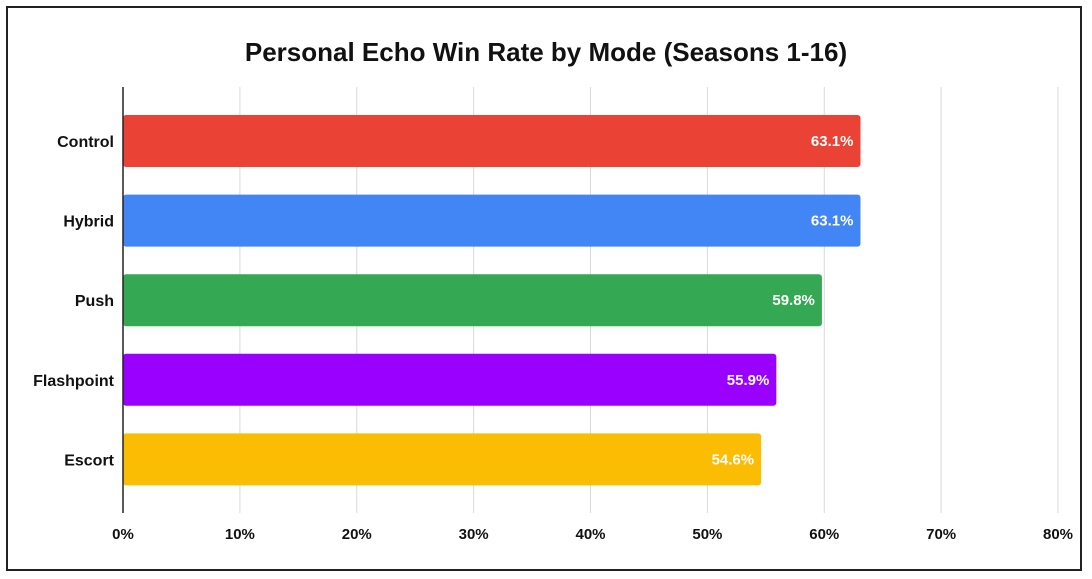 This screenshot has width=1092, height=579. What do you see at coordinates (450, 379) in the screenshot?
I see `bar-flashpoint` at bounding box center [450, 379].